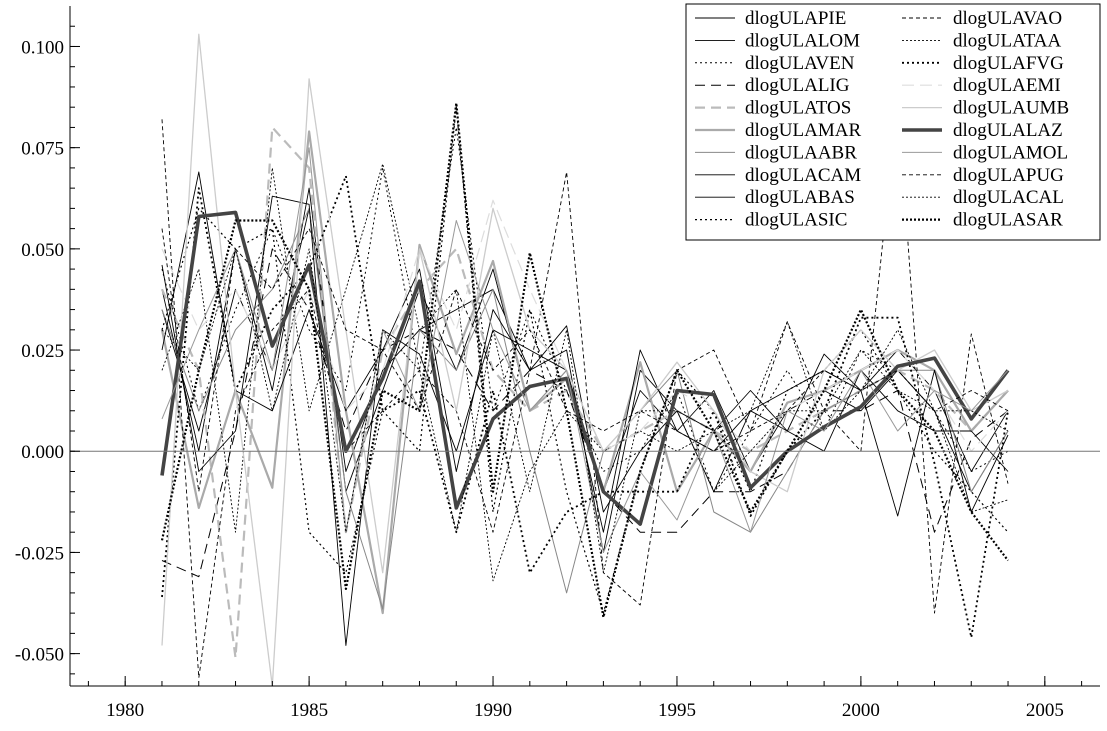 The image size is (1107, 731). What do you see at coordinates (800, 197) in the screenshot?
I see `legend-label: dlogULABAS` at bounding box center [800, 197].